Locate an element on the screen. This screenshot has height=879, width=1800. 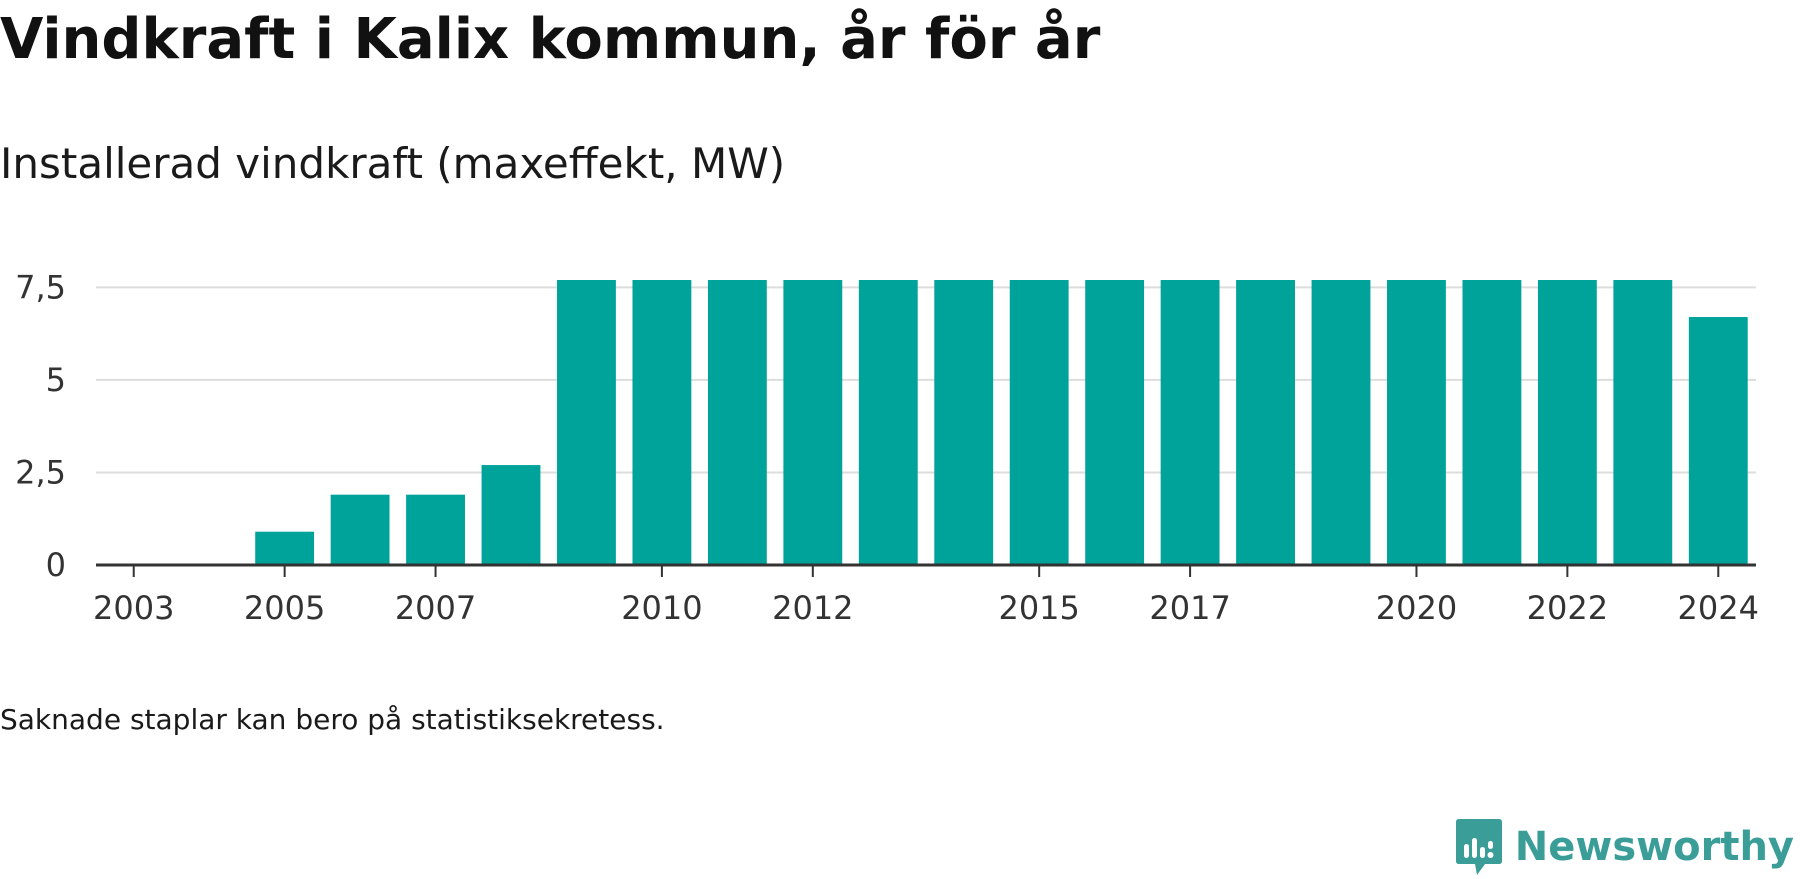
bar-2024 is located at coordinates (1718, 441).